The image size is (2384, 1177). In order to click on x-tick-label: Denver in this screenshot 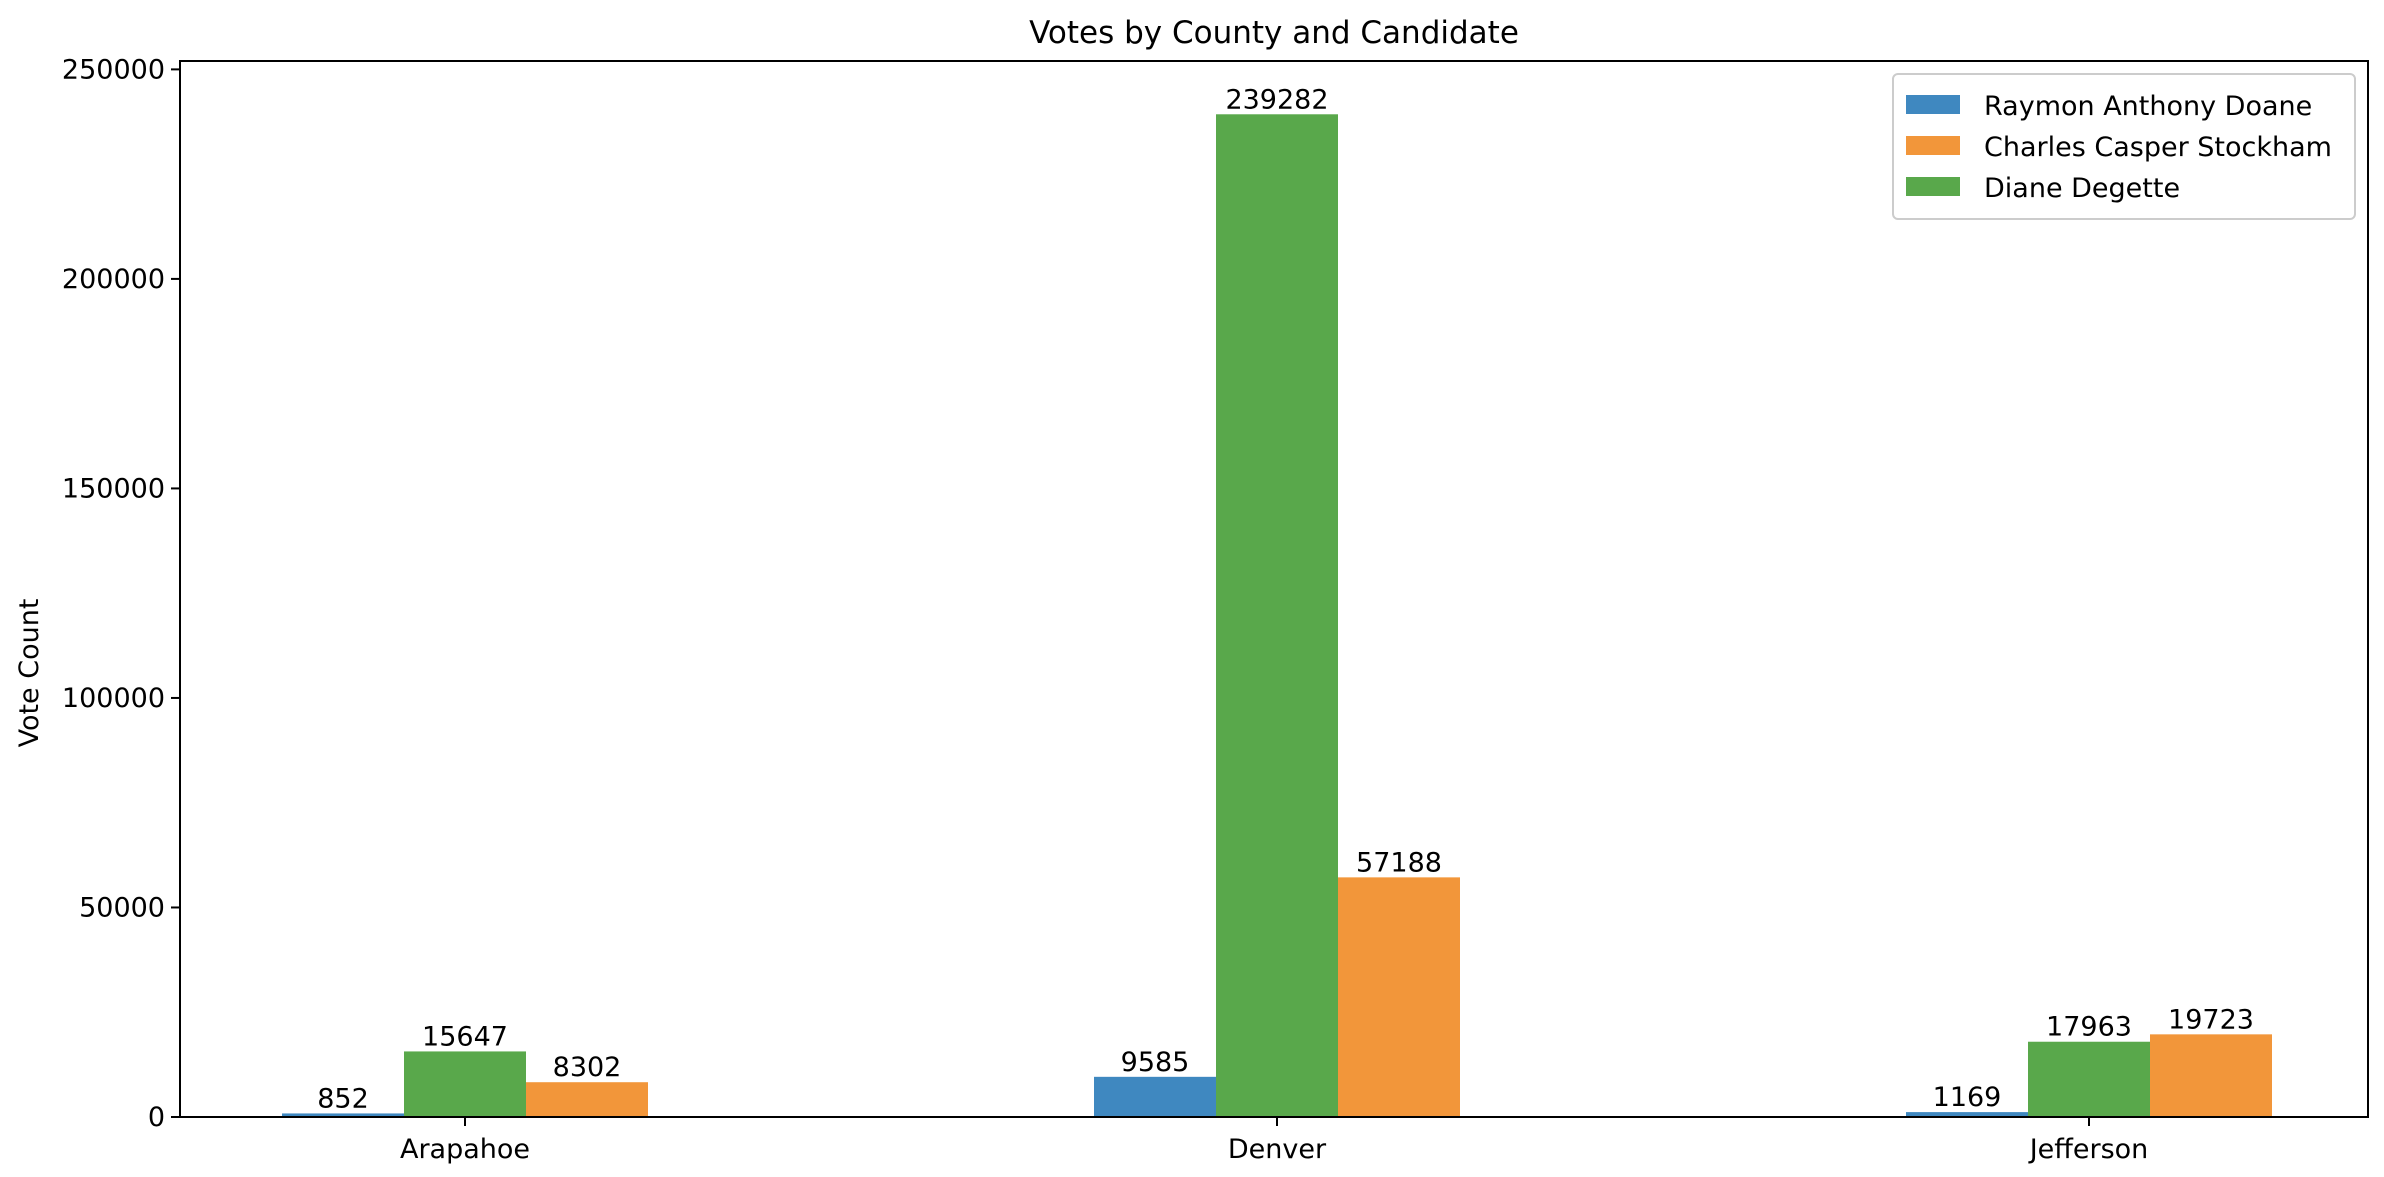, I will do `click(1277, 1149)`.